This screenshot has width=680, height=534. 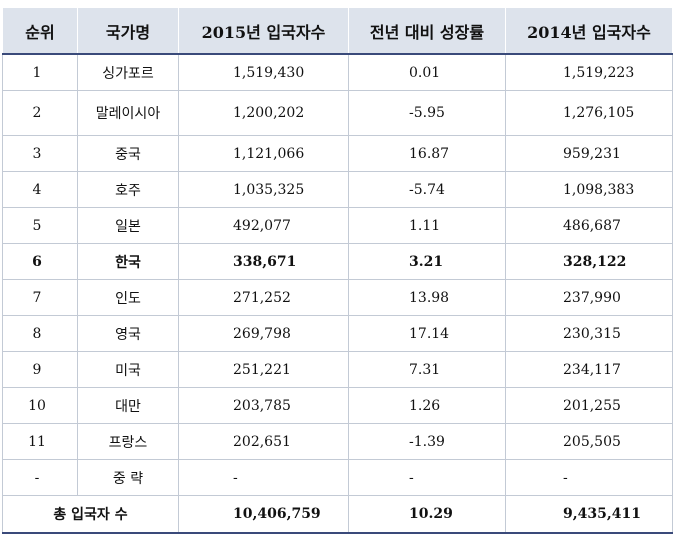 I want to click on header-rank: 순위, so click(x=40, y=31).